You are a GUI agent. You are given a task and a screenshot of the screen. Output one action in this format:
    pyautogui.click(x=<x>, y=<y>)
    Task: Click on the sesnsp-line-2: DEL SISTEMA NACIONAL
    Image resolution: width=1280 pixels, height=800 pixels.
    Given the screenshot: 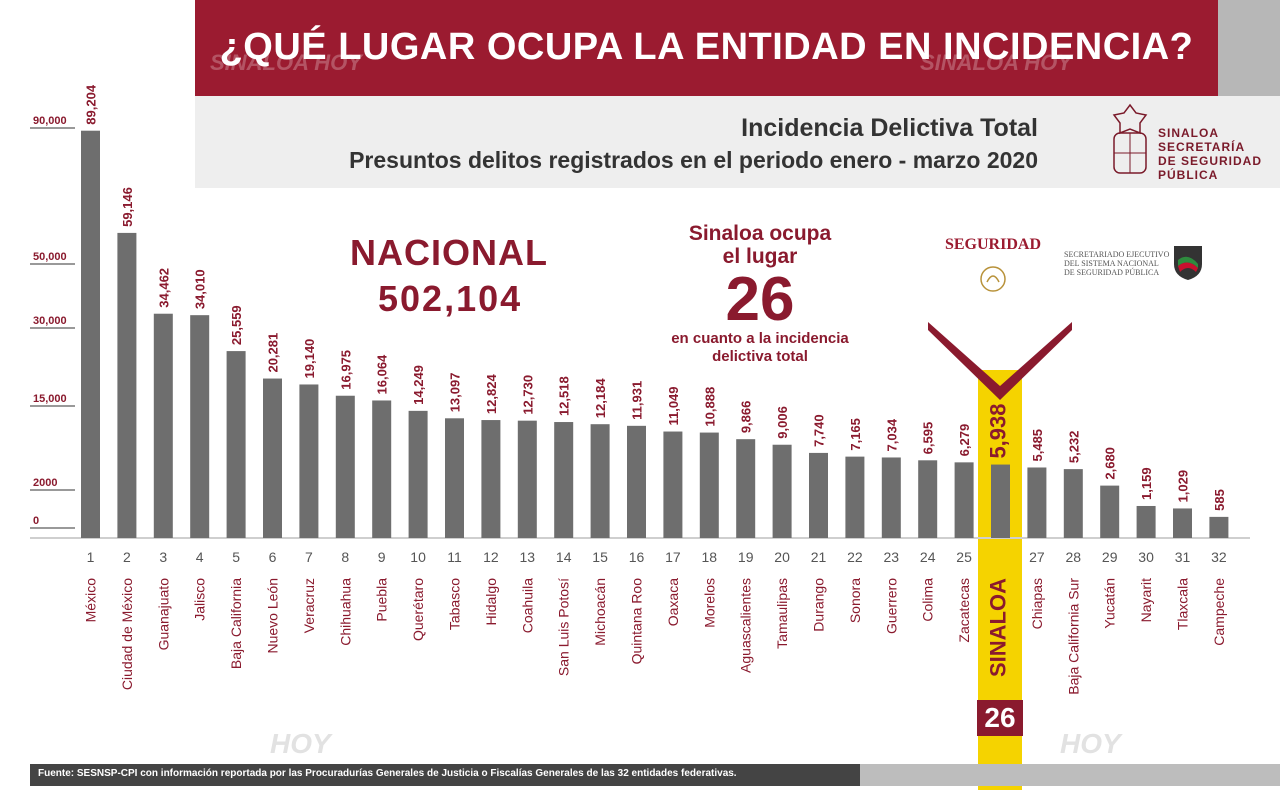 What is the action you would take?
    pyautogui.click(x=1111, y=263)
    